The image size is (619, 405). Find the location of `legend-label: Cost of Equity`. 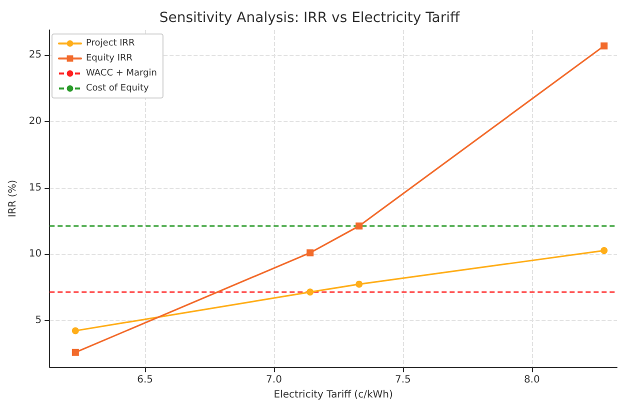

legend-label: Cost of Equity is located at coordinates (118, 89).